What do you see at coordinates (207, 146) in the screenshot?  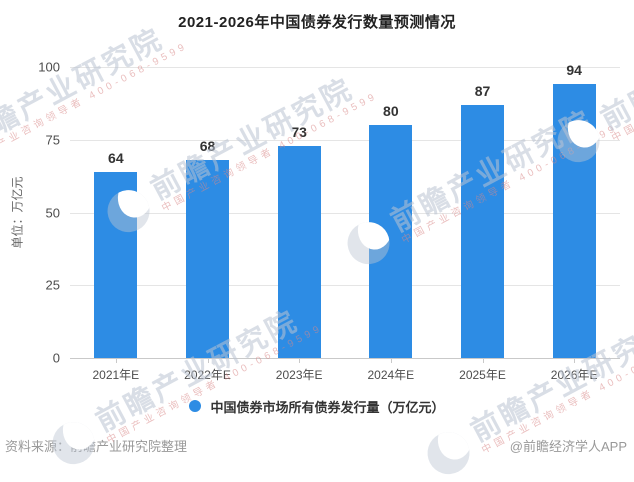 I see `bar-value-label: 68` at bounding box center [207, 146].